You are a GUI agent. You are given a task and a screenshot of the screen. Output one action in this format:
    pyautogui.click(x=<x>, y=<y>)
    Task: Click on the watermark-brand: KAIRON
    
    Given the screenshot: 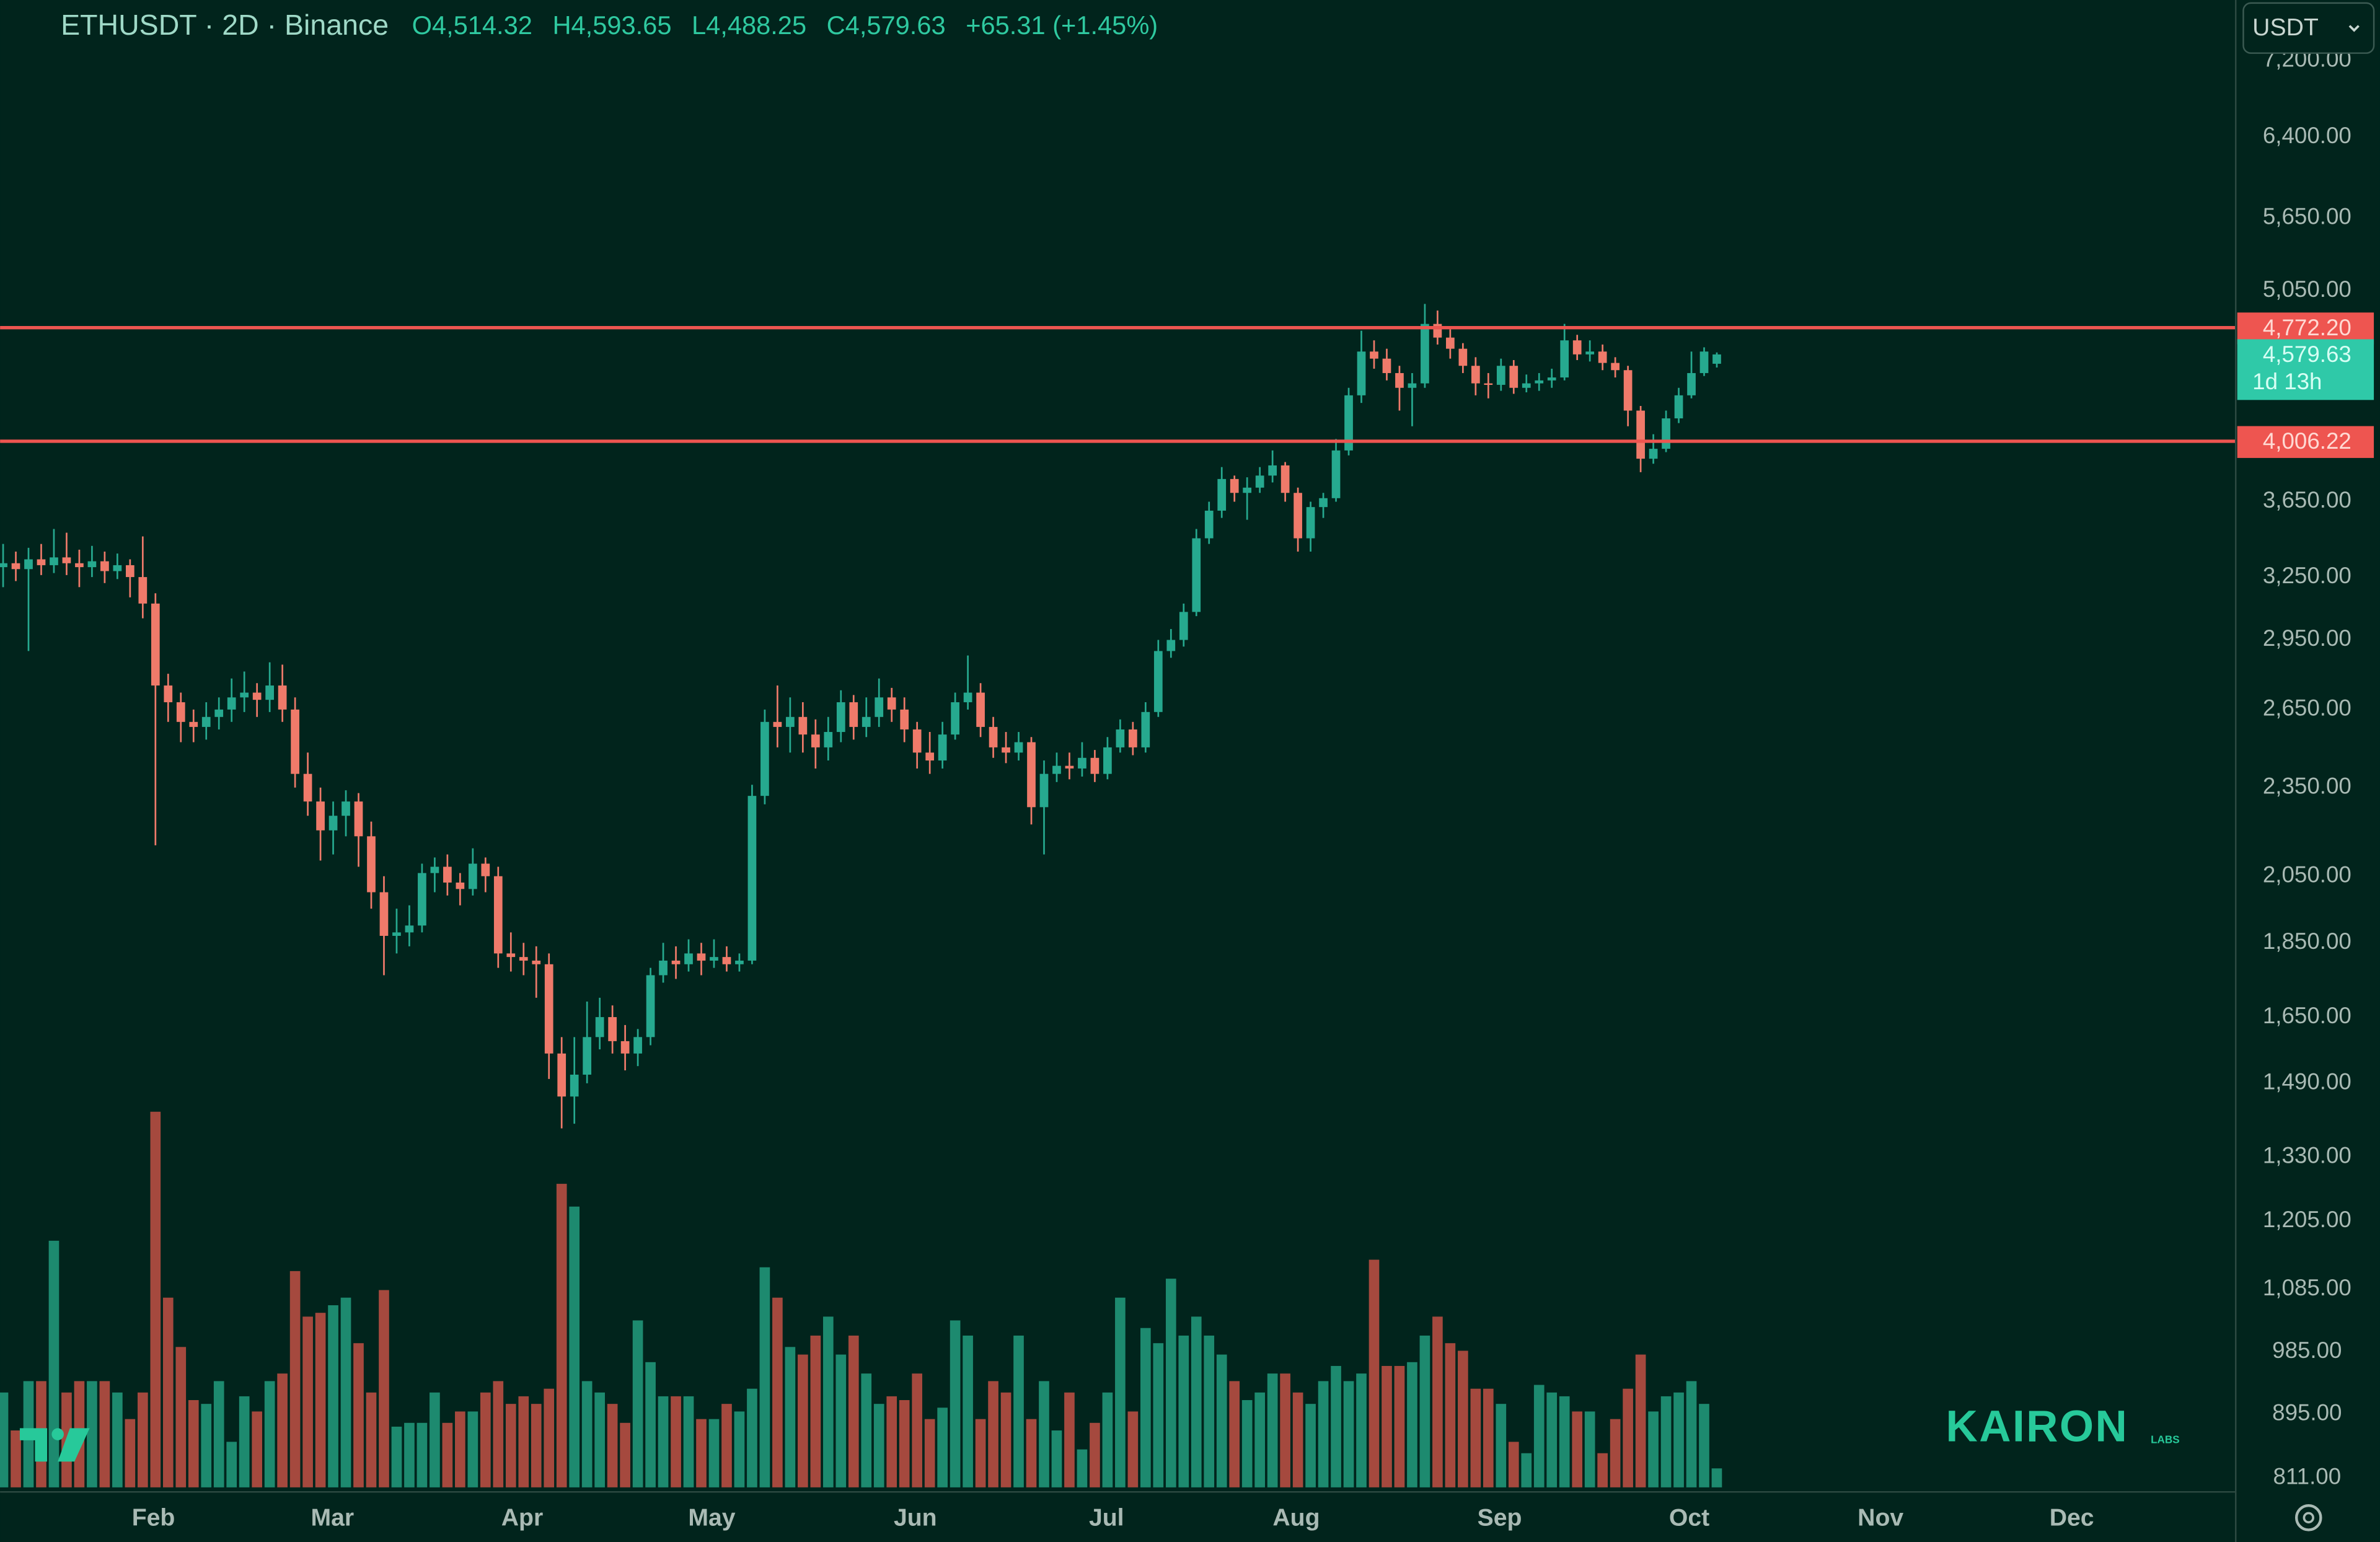 What is the action you would take?
    pyautogui.click(x=2037, y=1427)
    